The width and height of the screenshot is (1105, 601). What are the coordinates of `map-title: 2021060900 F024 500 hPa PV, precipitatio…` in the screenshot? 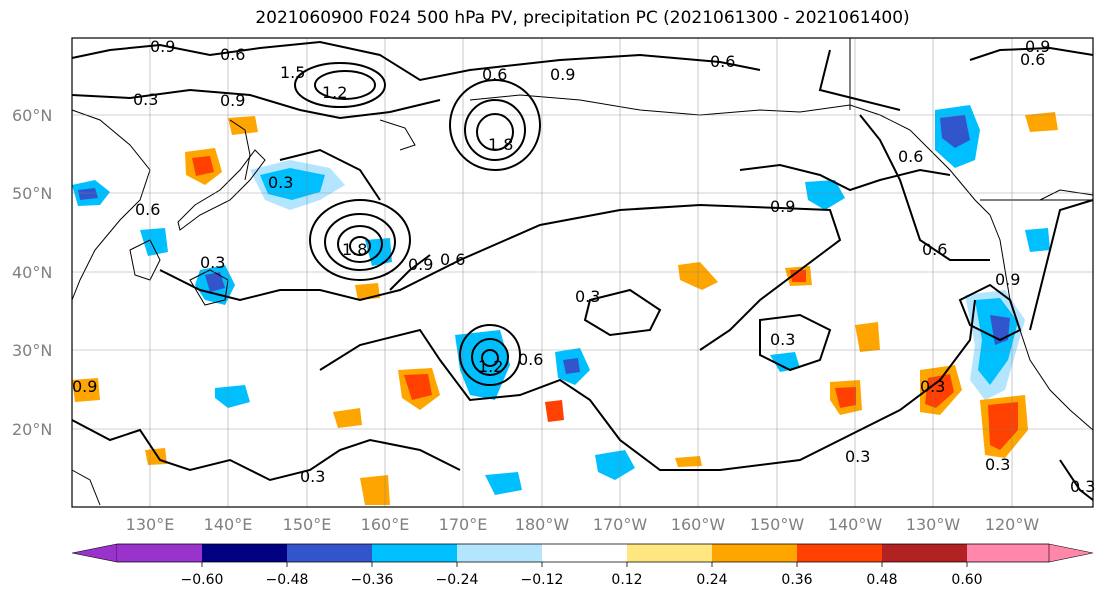 It's located at (582, 18).